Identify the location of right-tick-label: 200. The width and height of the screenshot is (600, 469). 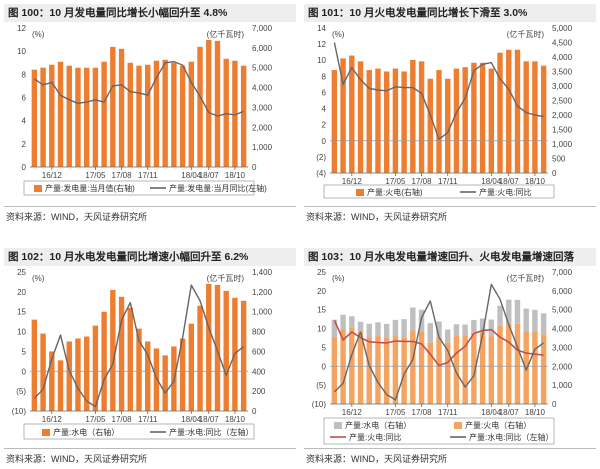
(259, 391).